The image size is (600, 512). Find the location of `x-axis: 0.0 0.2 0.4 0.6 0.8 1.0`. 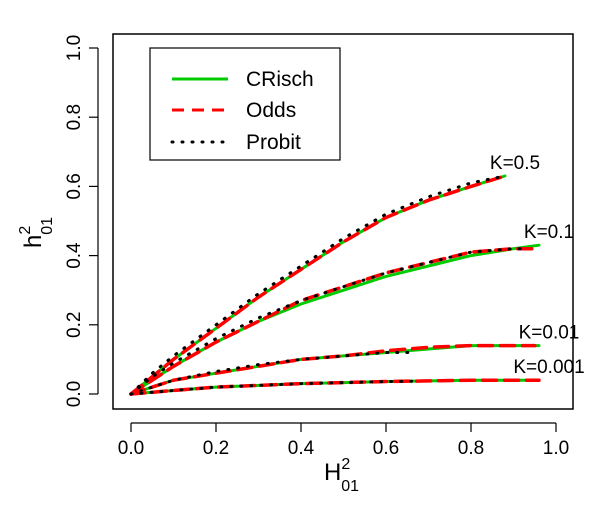

x-axis: 0.0 0.2 0.4 0.6 0.8 1.0 is located at coordinates (343, 440).